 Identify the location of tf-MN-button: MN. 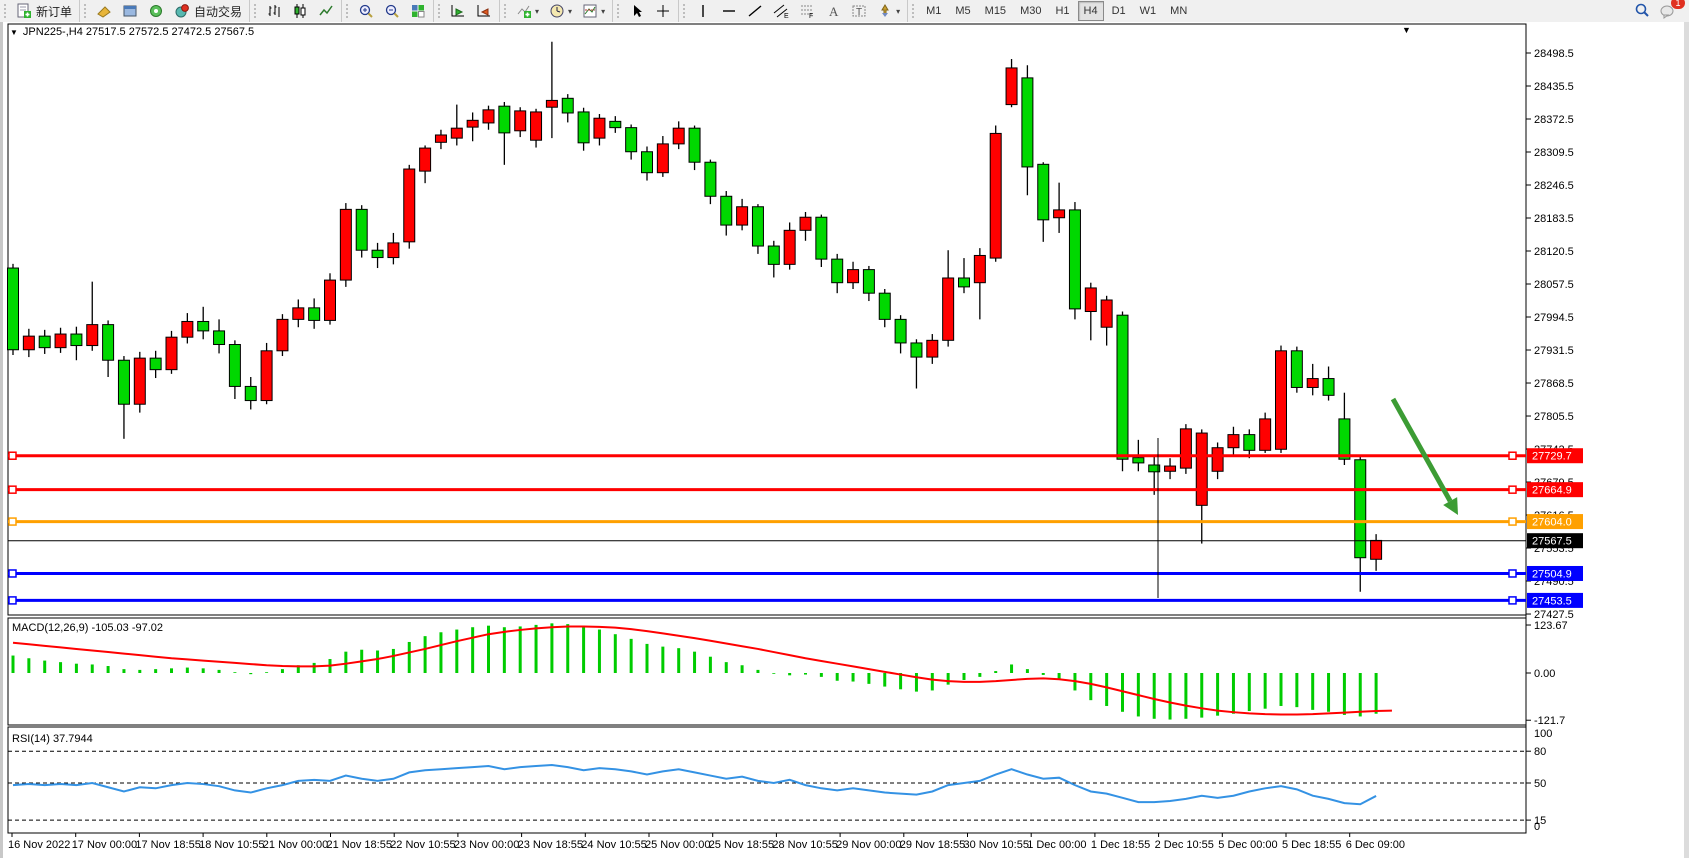
(1179, 11).